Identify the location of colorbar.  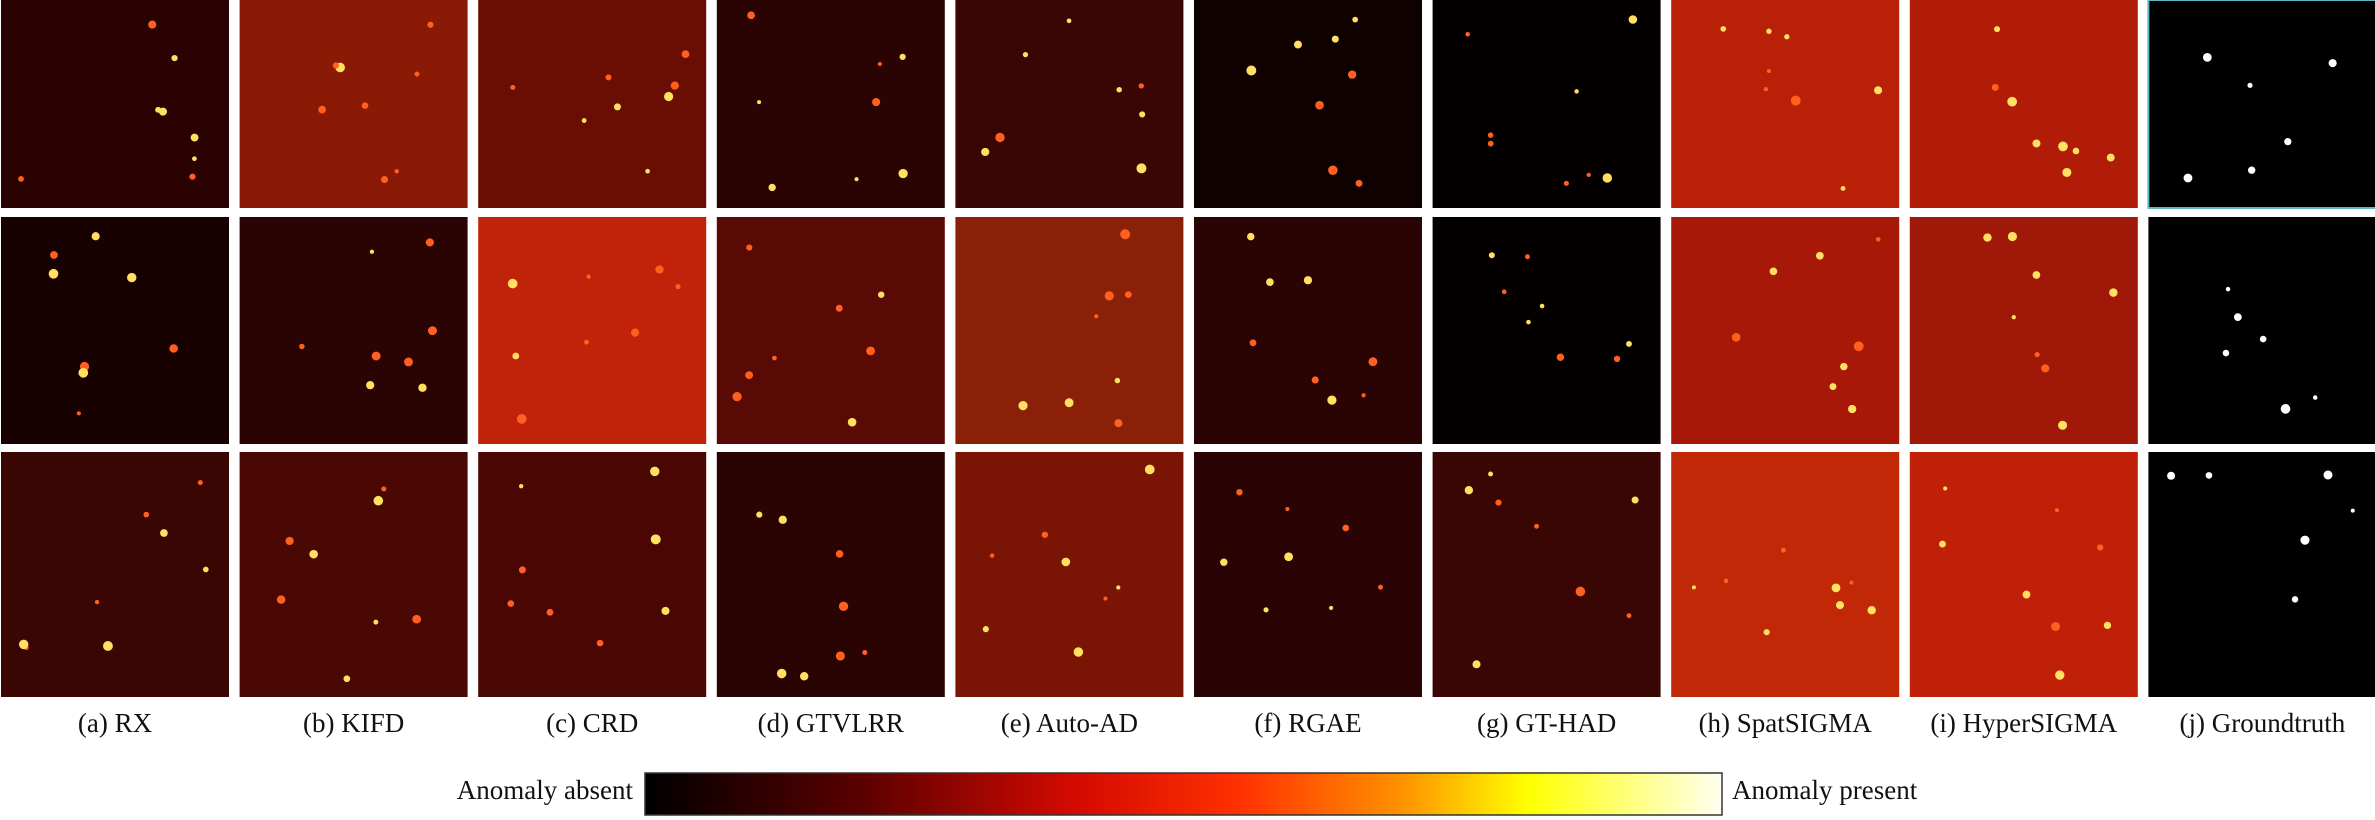
(1183, 794).